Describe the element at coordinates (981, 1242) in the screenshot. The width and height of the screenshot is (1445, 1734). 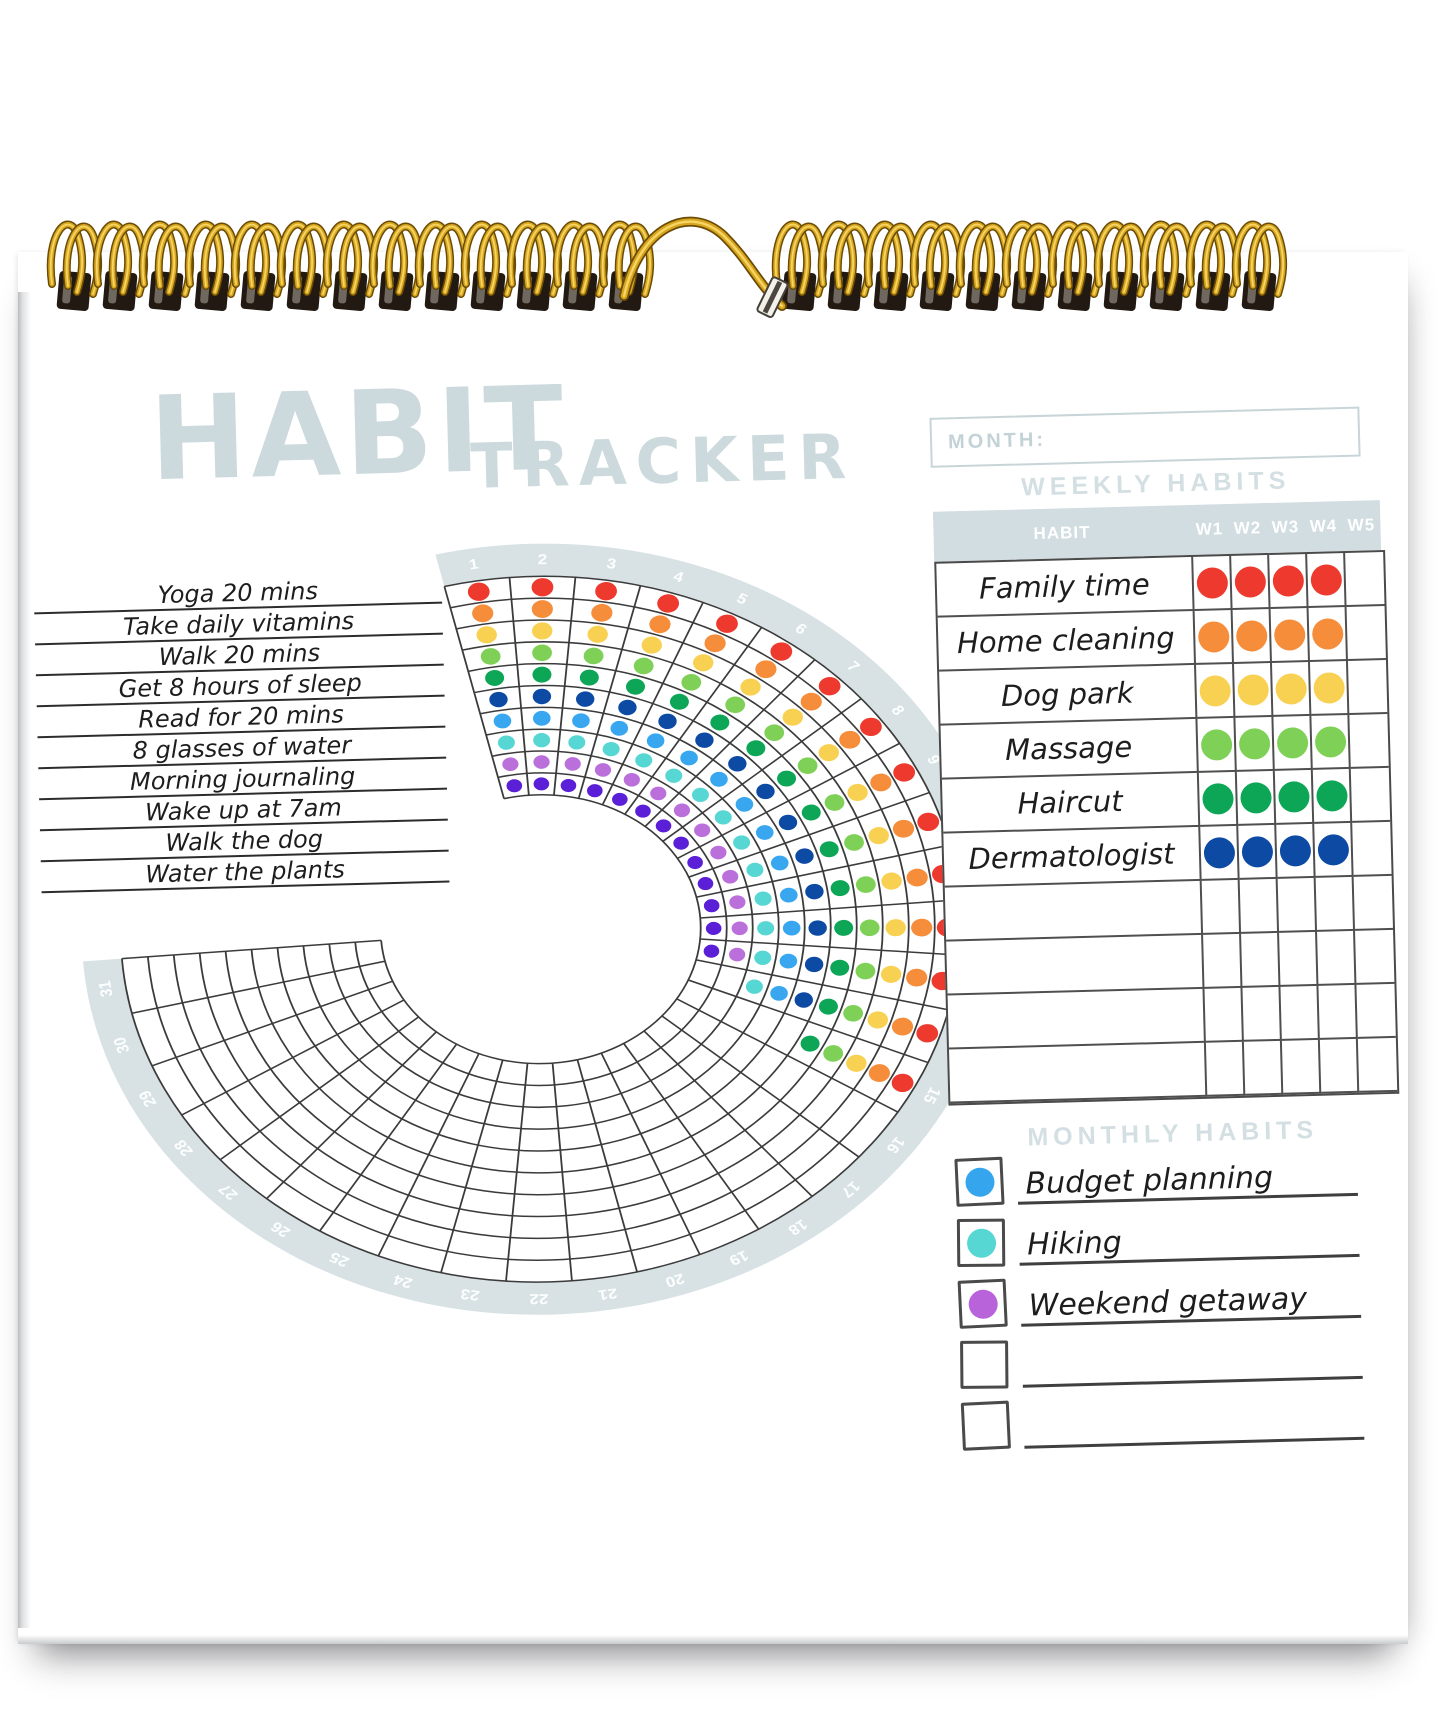
I see `checkbox` at that location.